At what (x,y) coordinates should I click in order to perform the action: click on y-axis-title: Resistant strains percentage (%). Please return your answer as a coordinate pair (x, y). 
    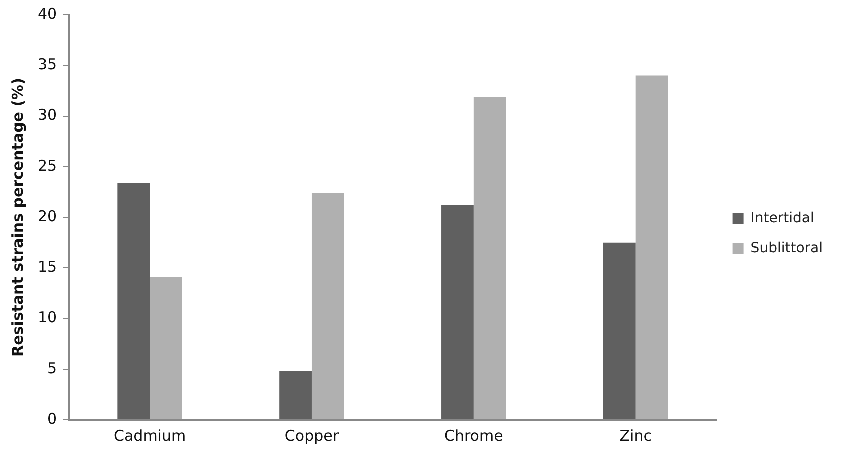
    Looking at the image, I should click on (17, 217).